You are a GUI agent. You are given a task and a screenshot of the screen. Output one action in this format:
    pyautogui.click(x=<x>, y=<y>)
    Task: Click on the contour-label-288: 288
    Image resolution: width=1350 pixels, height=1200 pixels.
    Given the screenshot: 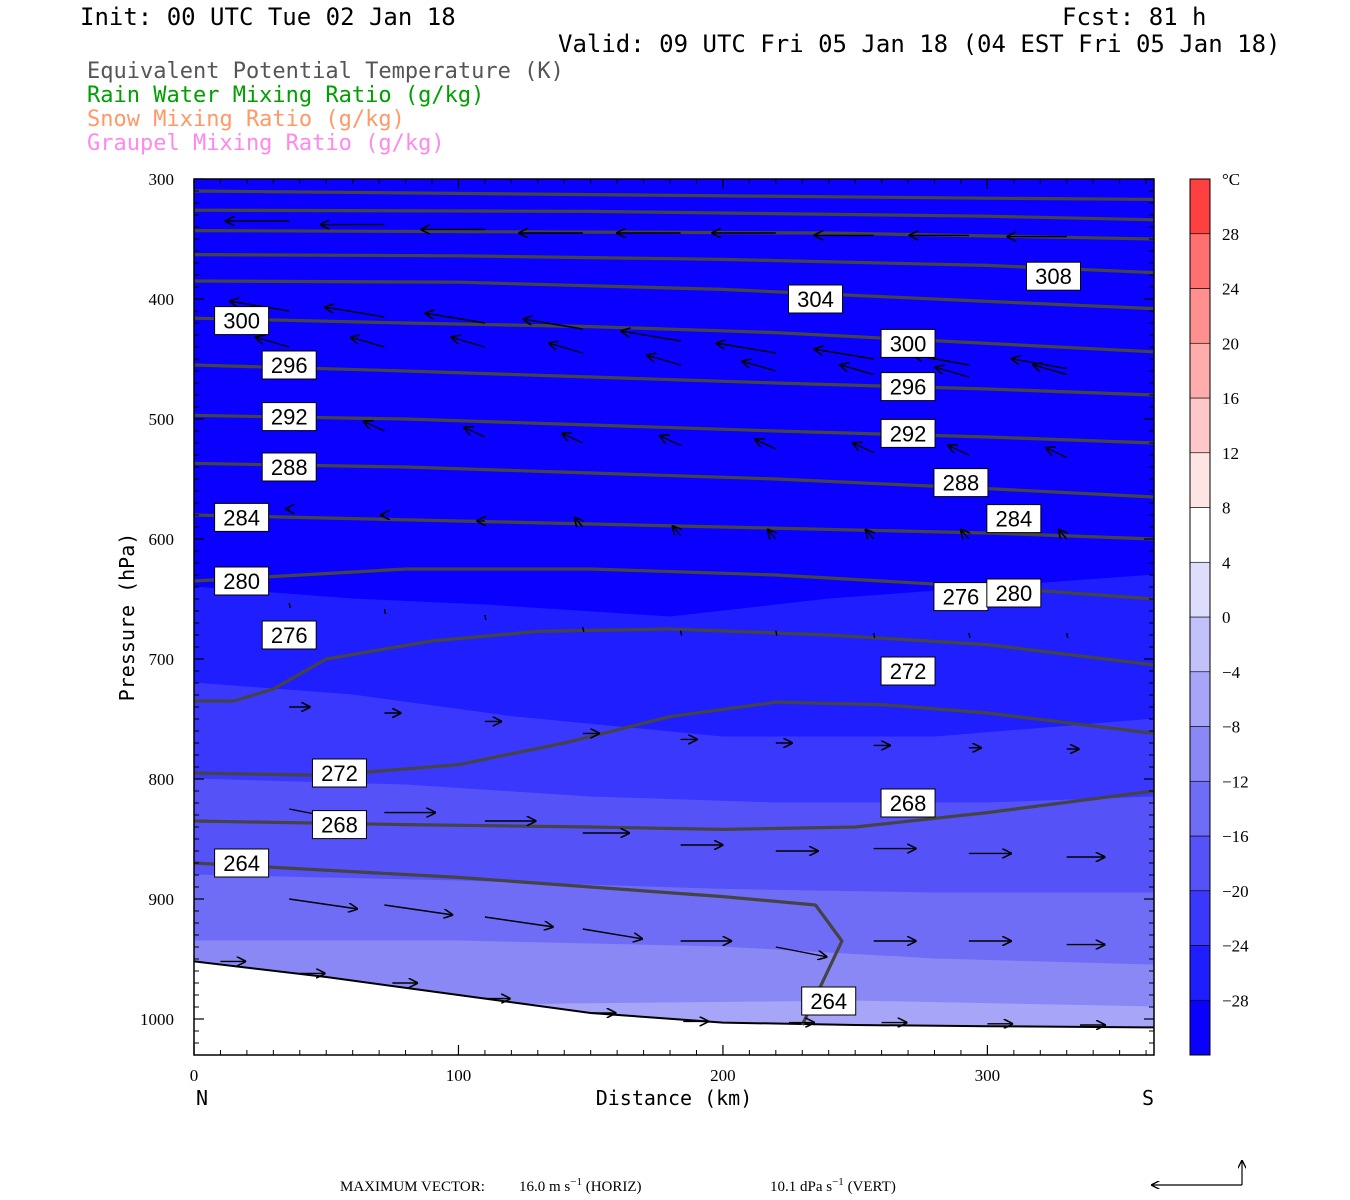 What is the action you would take?
    pyautogui.click(x=289, y=467)
    